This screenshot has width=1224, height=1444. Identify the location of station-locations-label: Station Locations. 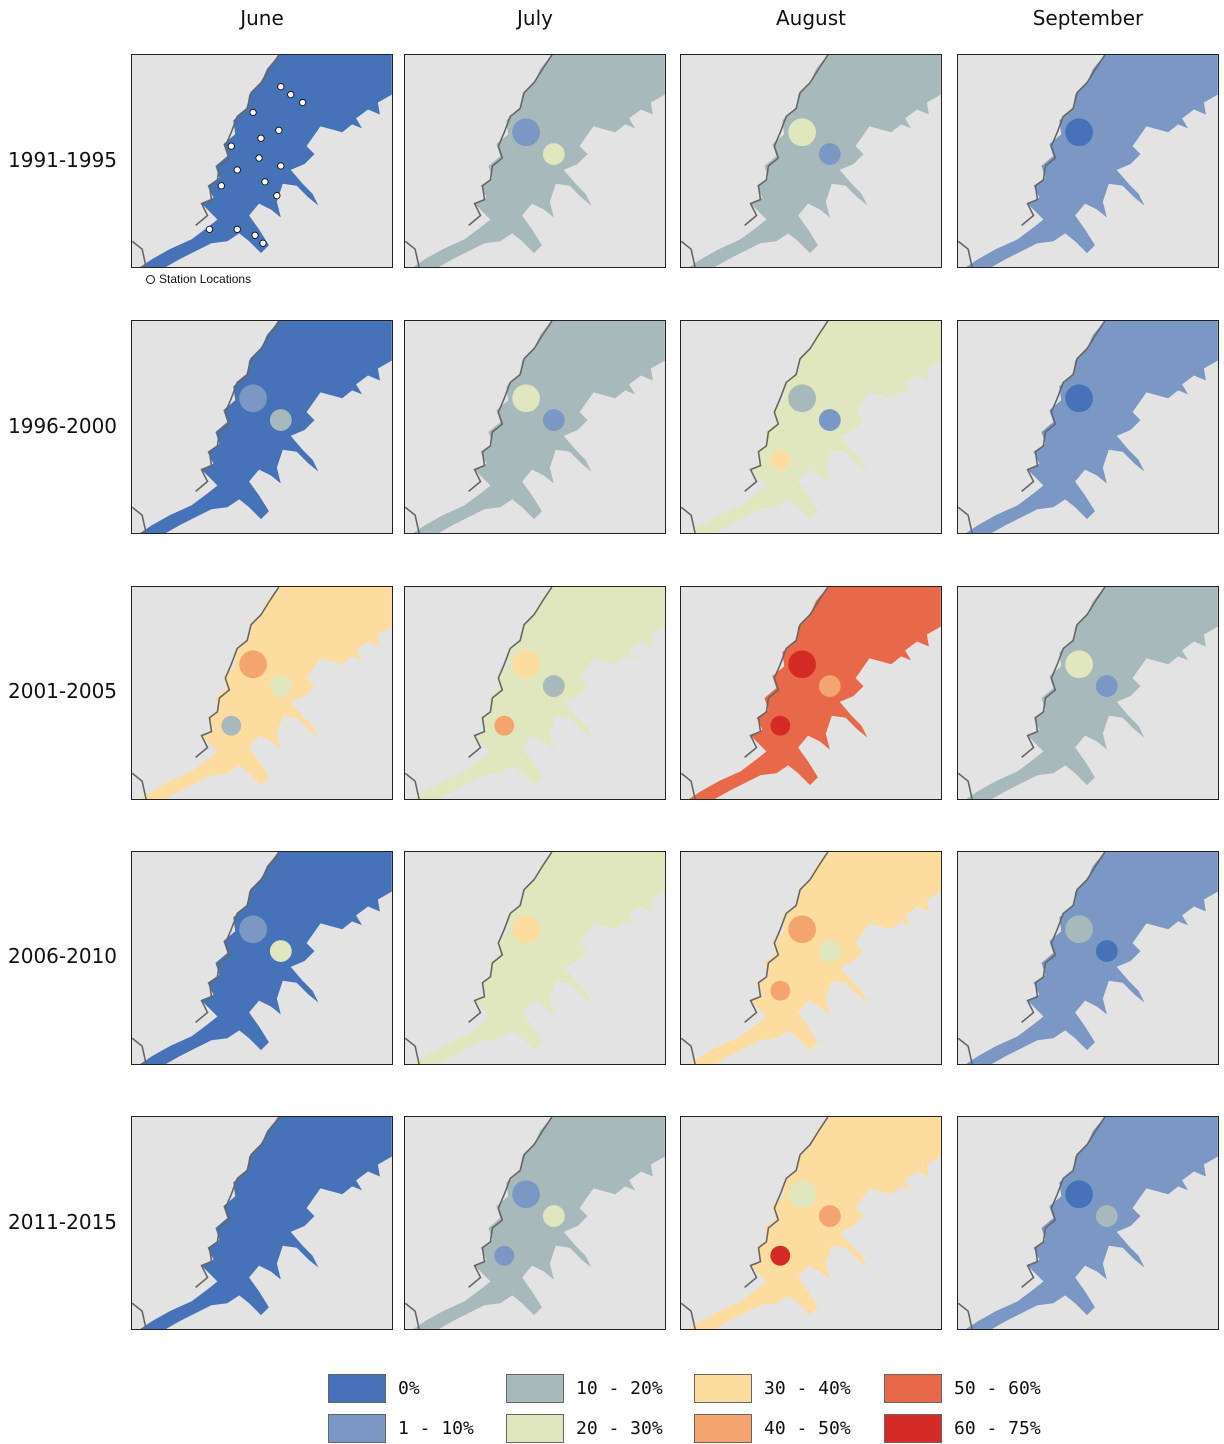
(205, 279).